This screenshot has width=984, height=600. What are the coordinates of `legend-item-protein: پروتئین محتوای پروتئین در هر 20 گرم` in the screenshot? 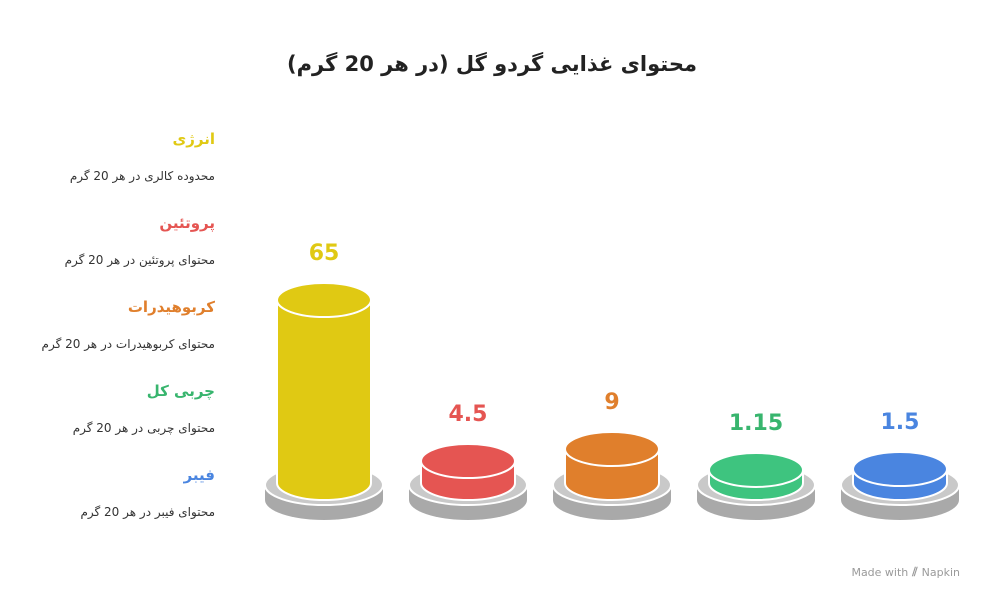 It's located at (117, 254).